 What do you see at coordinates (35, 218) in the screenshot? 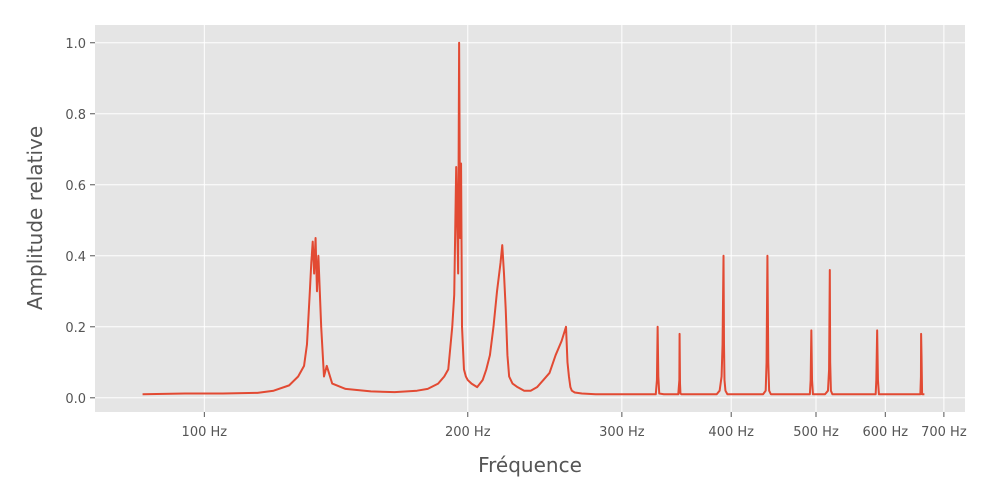
I see `y-axis-title: Amplitude relative` at bounding box center [35, 218].